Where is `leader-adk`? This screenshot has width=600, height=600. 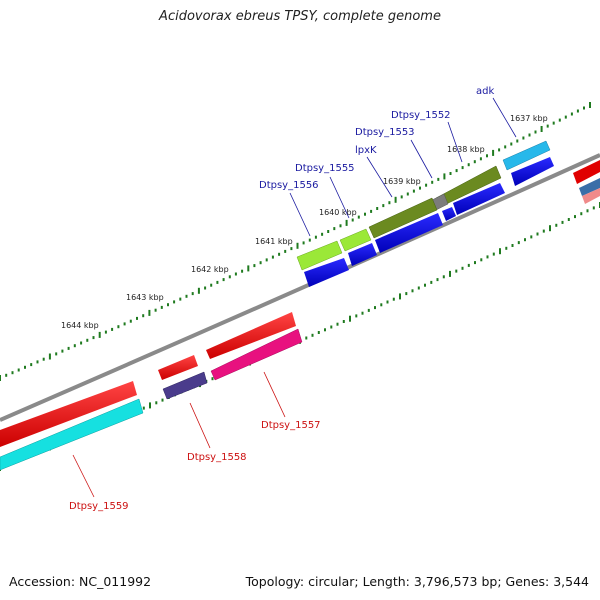
leader-adk is located at coordinates (504, 117).